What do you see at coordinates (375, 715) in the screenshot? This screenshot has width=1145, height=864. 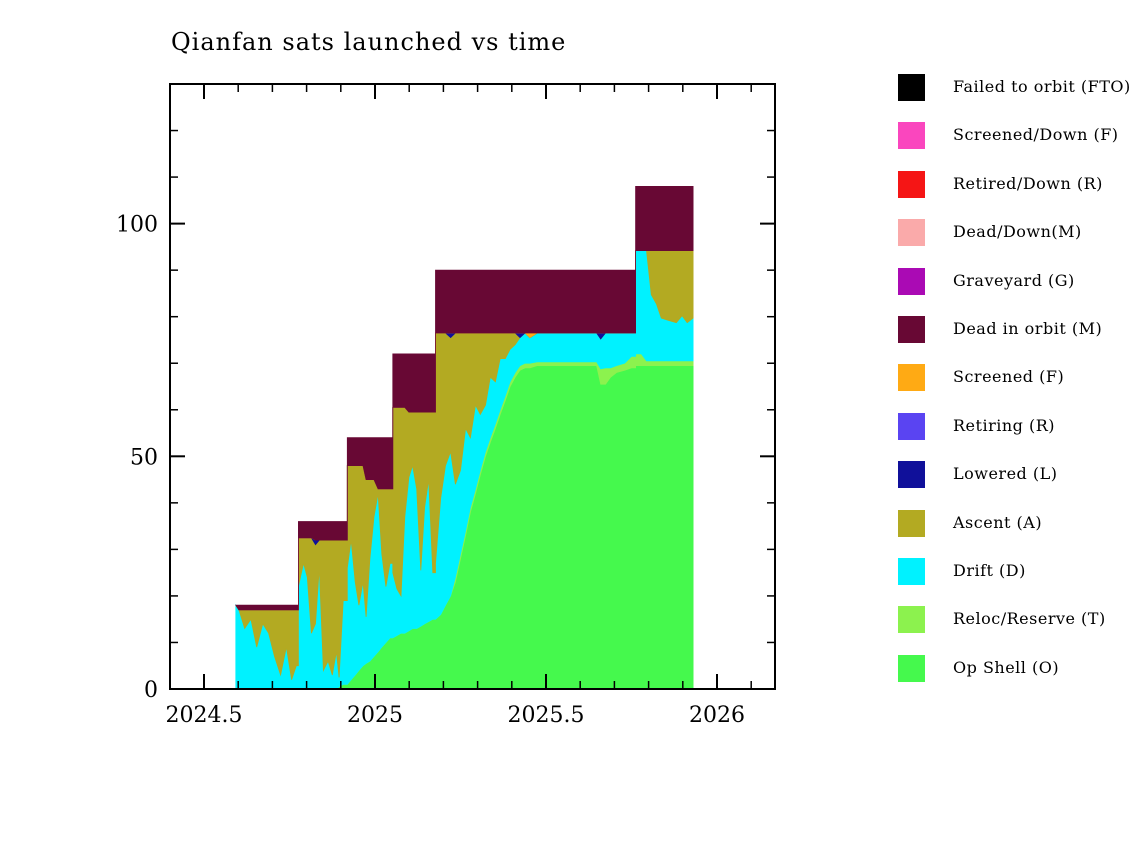 I see `x-tick-label: 2025` at bounding box center [375, 715].